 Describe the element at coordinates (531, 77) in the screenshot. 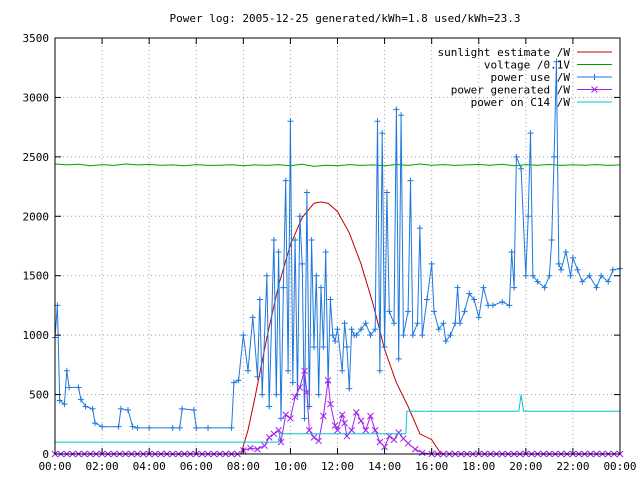

I see `legend-label: power use /W` at that location.